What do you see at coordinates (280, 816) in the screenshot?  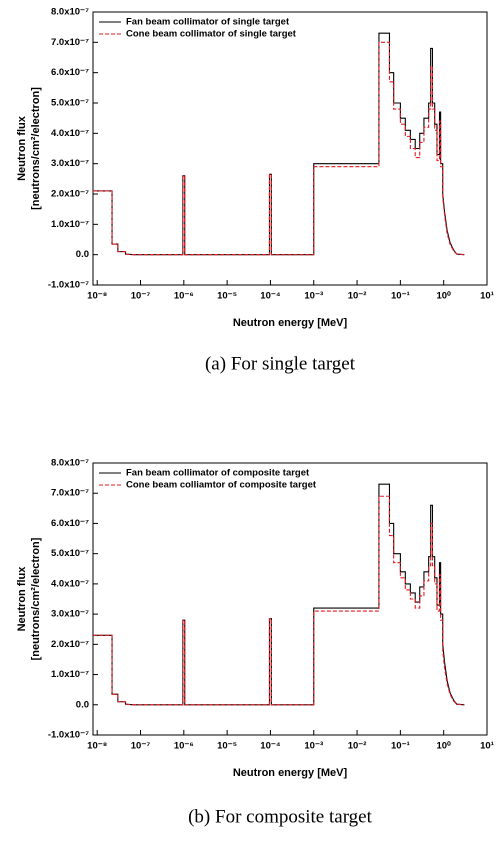 I see `caption: (b) For composite target` at bounding box center [280, 816].